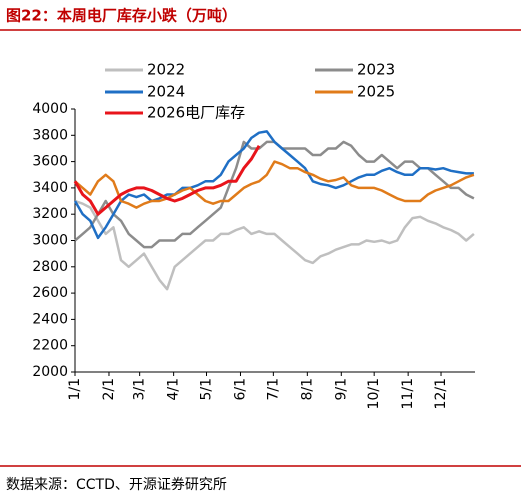  Describe the element at coordinates (50, 135) in the screenshot. I see `y-tick-label: 3800` at that location.